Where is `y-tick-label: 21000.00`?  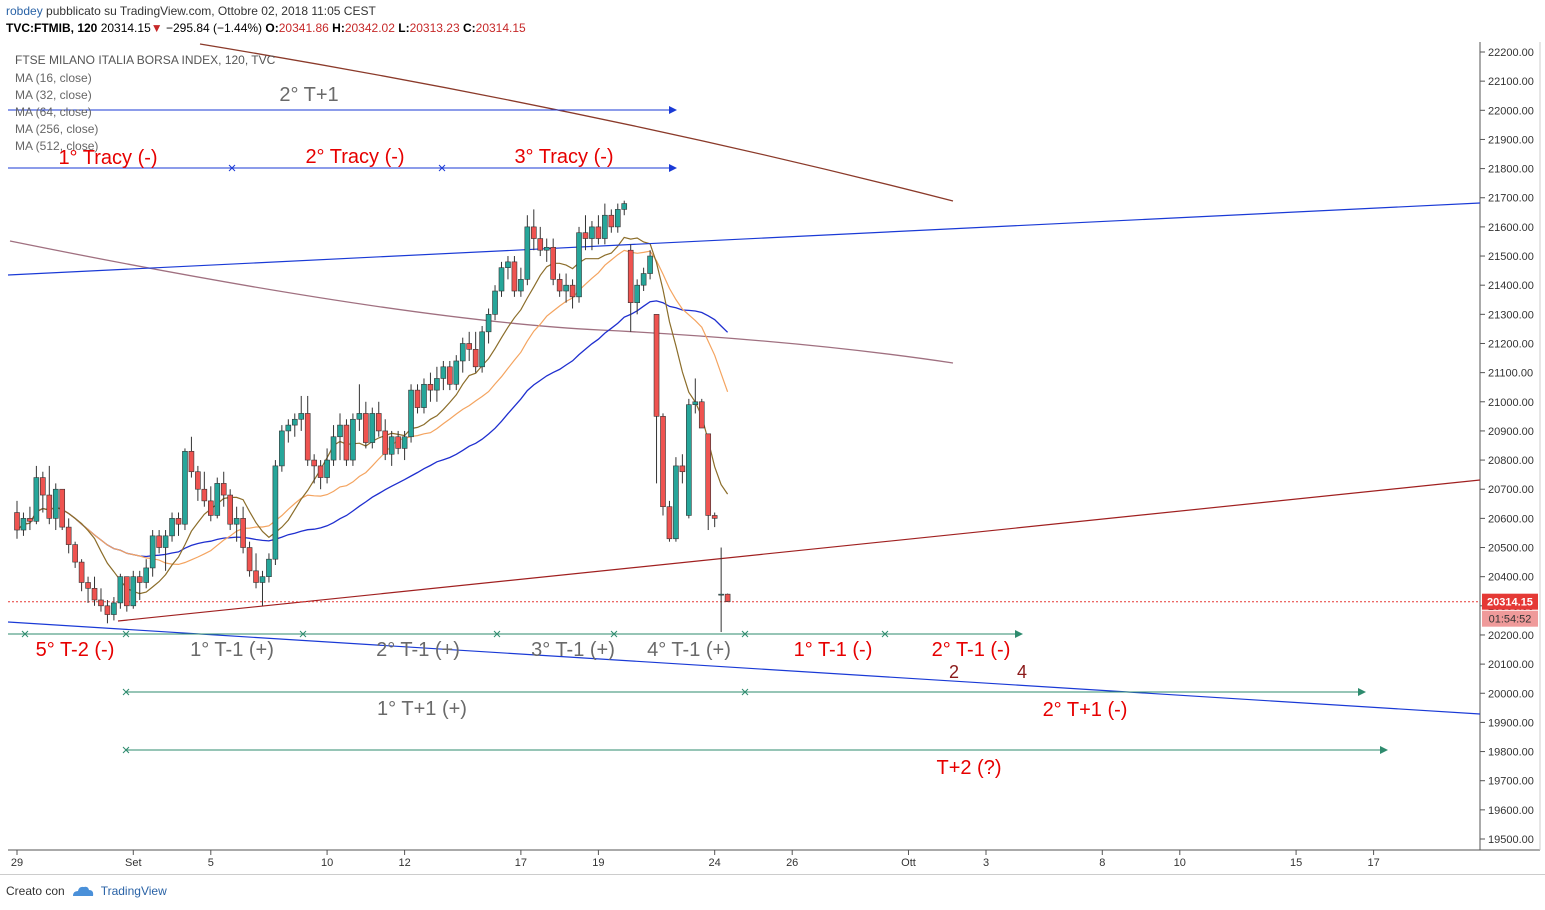 y-tick-label: 21000.00 is located at coordinates (1511, 403).